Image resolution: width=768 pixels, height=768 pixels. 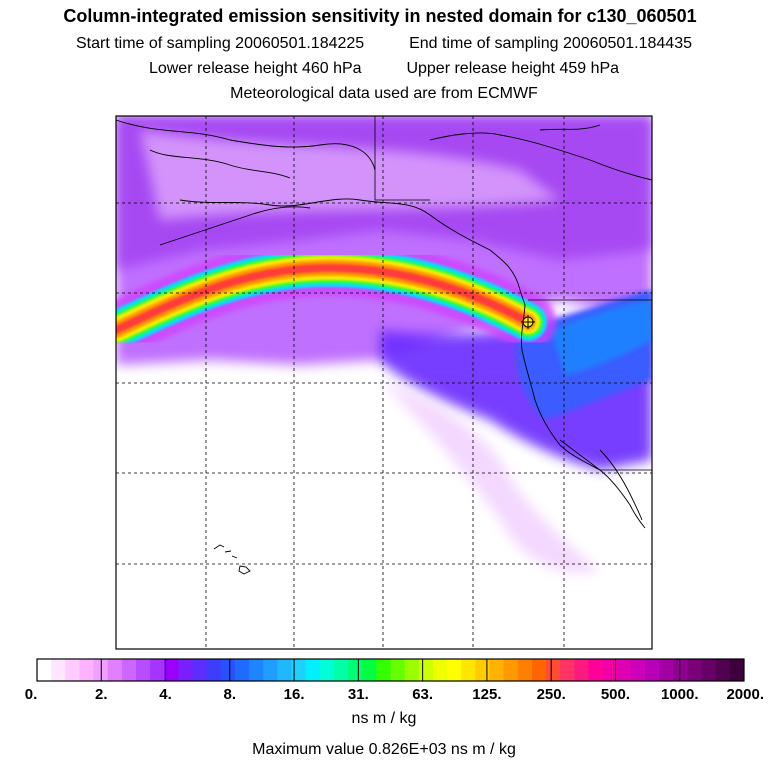 I want to click on max-value-text: Maximum value 0.826E+03 ns m / kg, so click(x=384, y=749).